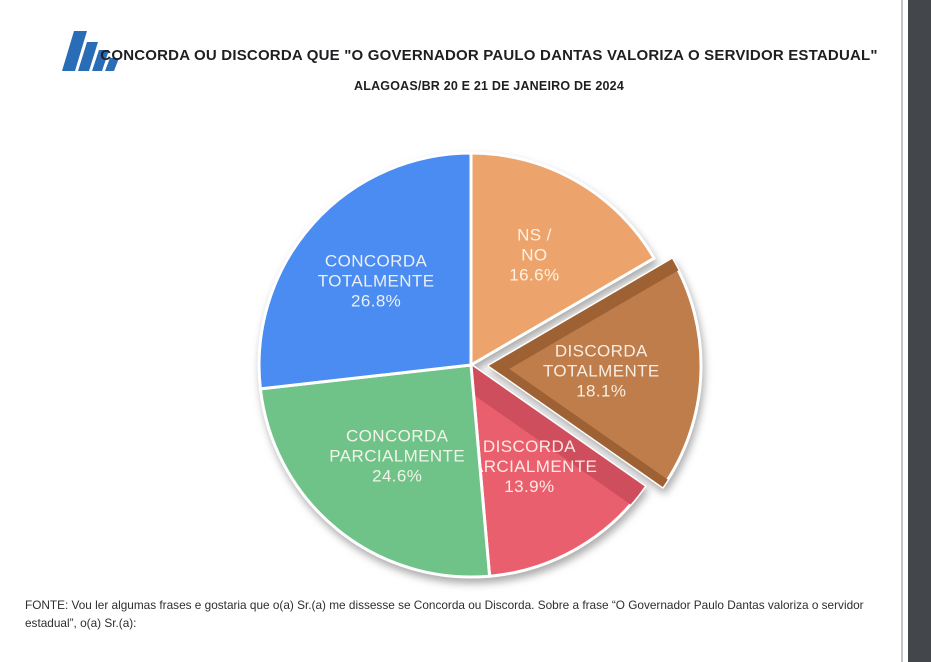  I want to click on pie-slice-discorda-parcialmente: DISCORDA PARCIALMENTE 13.9%, so click(554, 470).